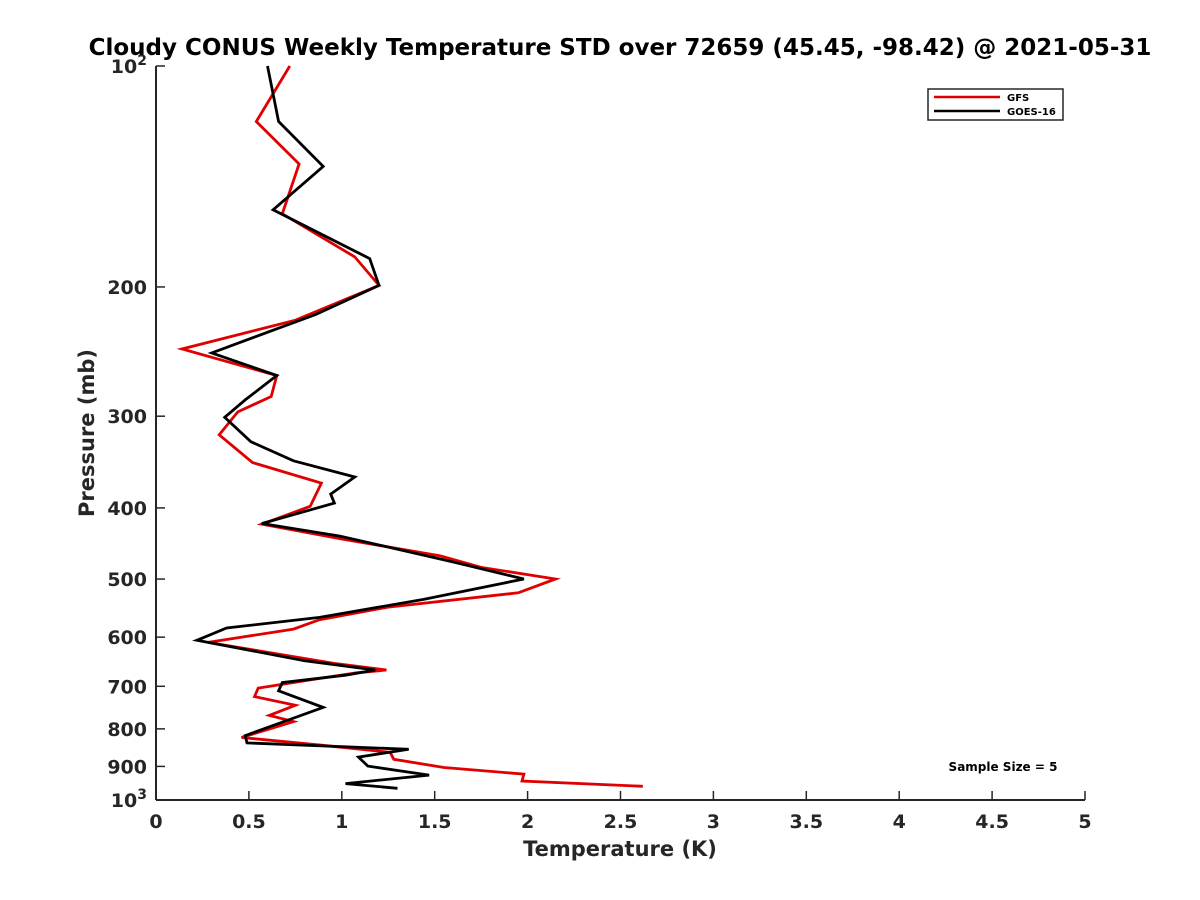  I want to click on y-tick-label: 300, so click(127, 417).